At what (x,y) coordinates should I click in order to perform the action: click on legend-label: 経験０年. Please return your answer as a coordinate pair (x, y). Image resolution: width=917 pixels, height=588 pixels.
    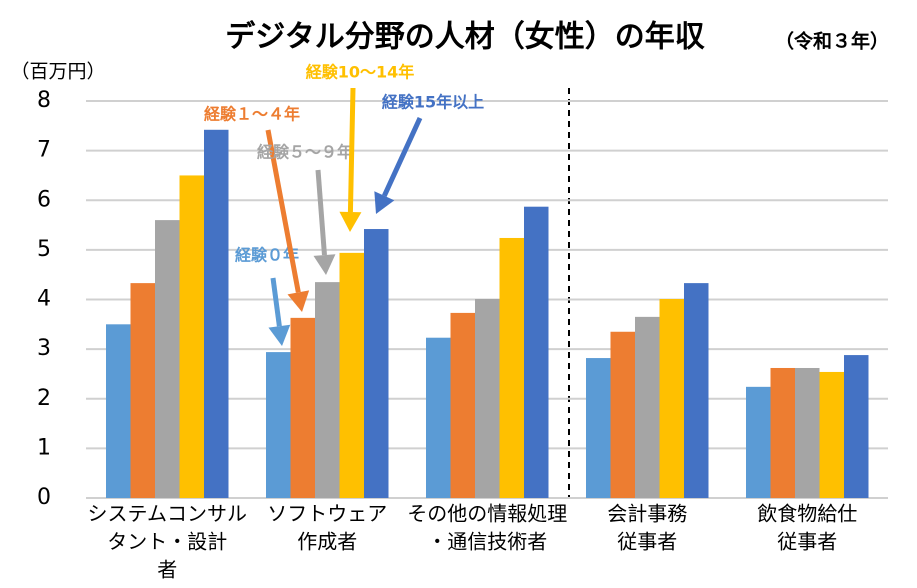
    Looking at the image, I should click on (267, 255).